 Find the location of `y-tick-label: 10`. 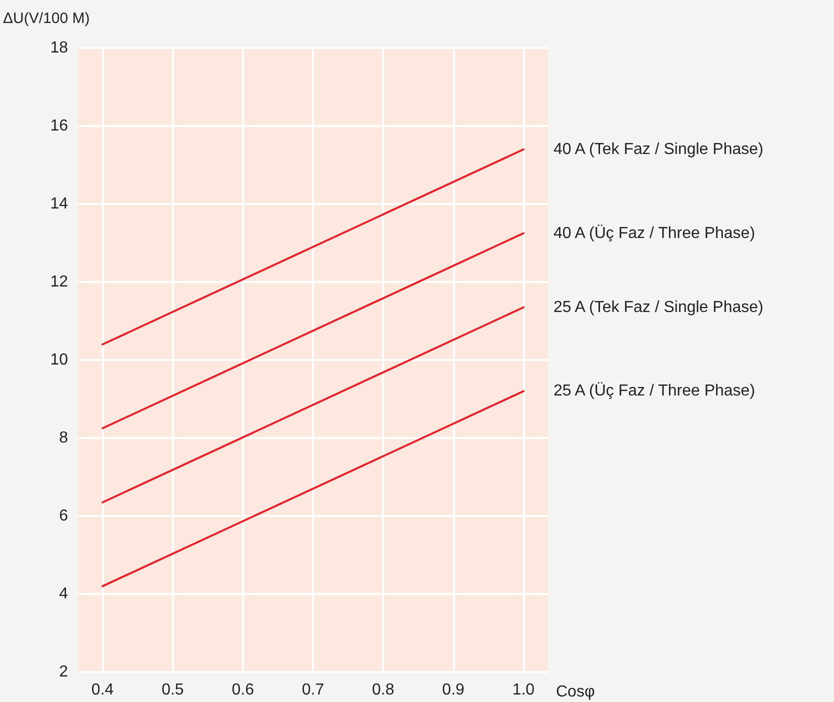

y-tick-label: 10 is located at coordinates (59, 360).